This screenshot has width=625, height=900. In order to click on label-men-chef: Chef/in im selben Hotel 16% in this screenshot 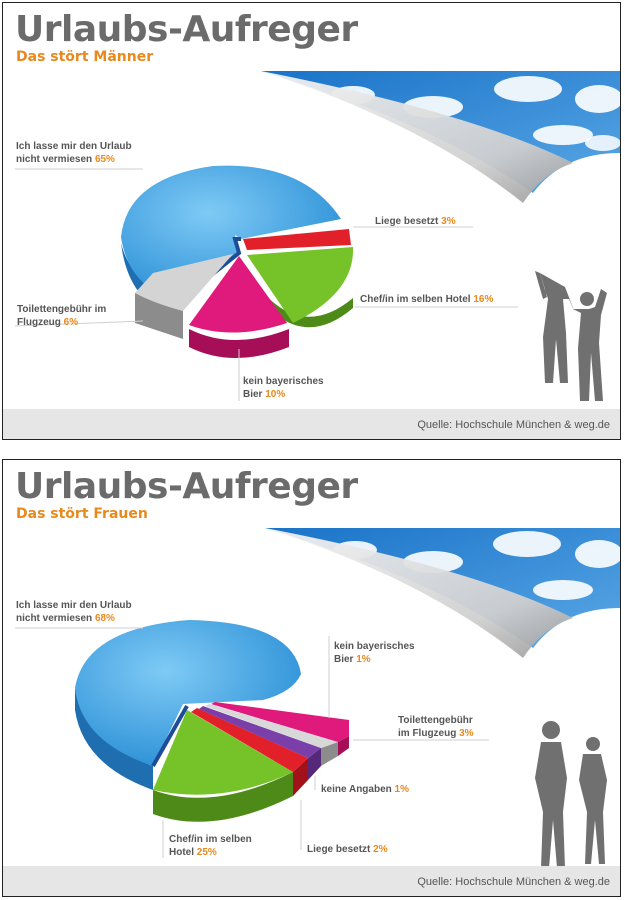, I will do `click(427, 299)`.